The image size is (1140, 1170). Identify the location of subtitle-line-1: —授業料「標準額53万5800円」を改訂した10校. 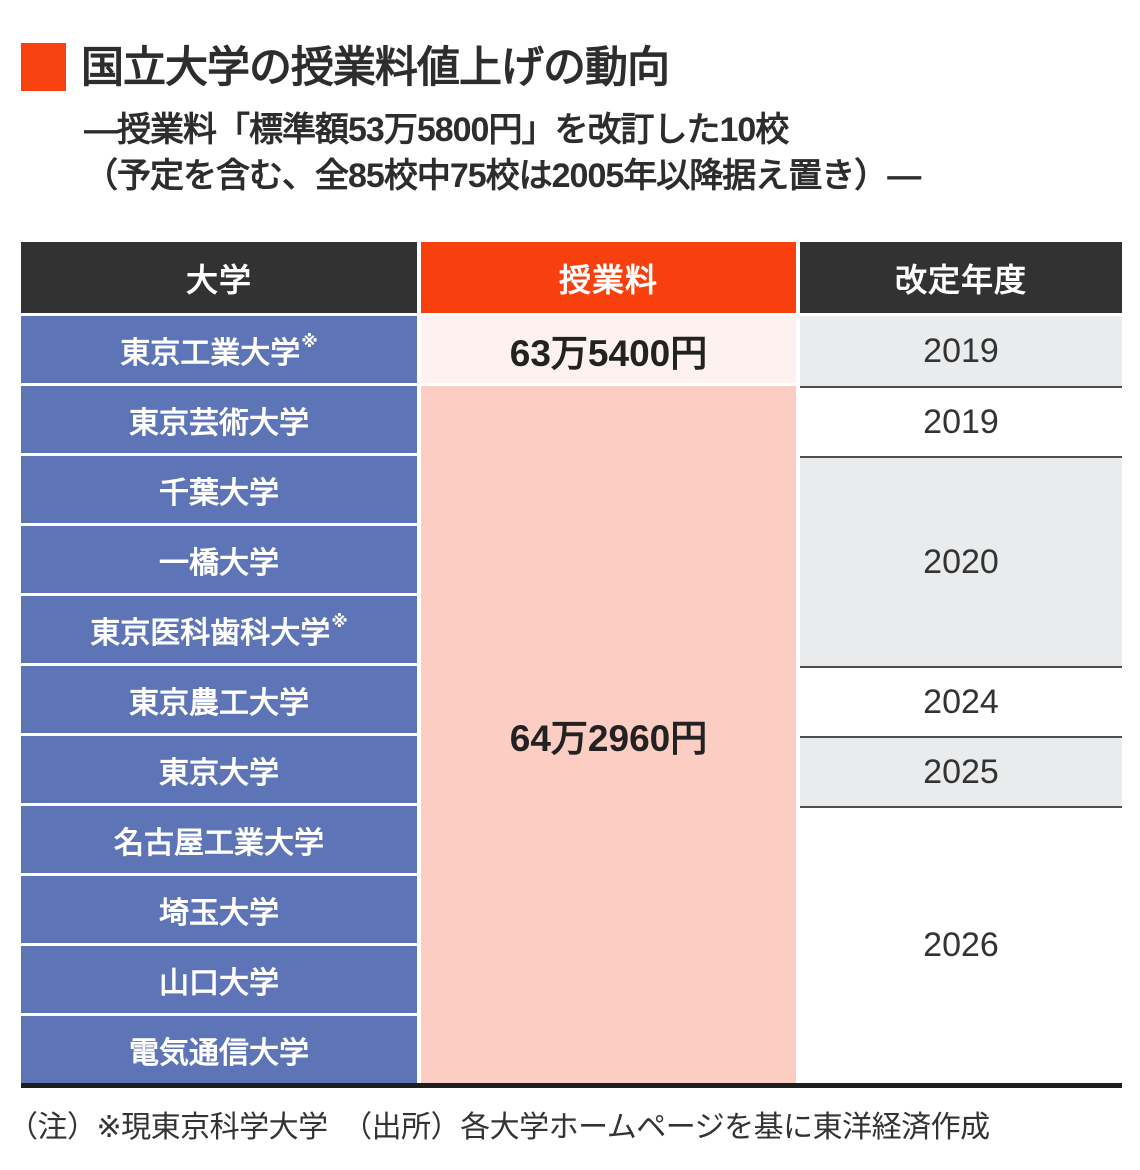
(436, 130).